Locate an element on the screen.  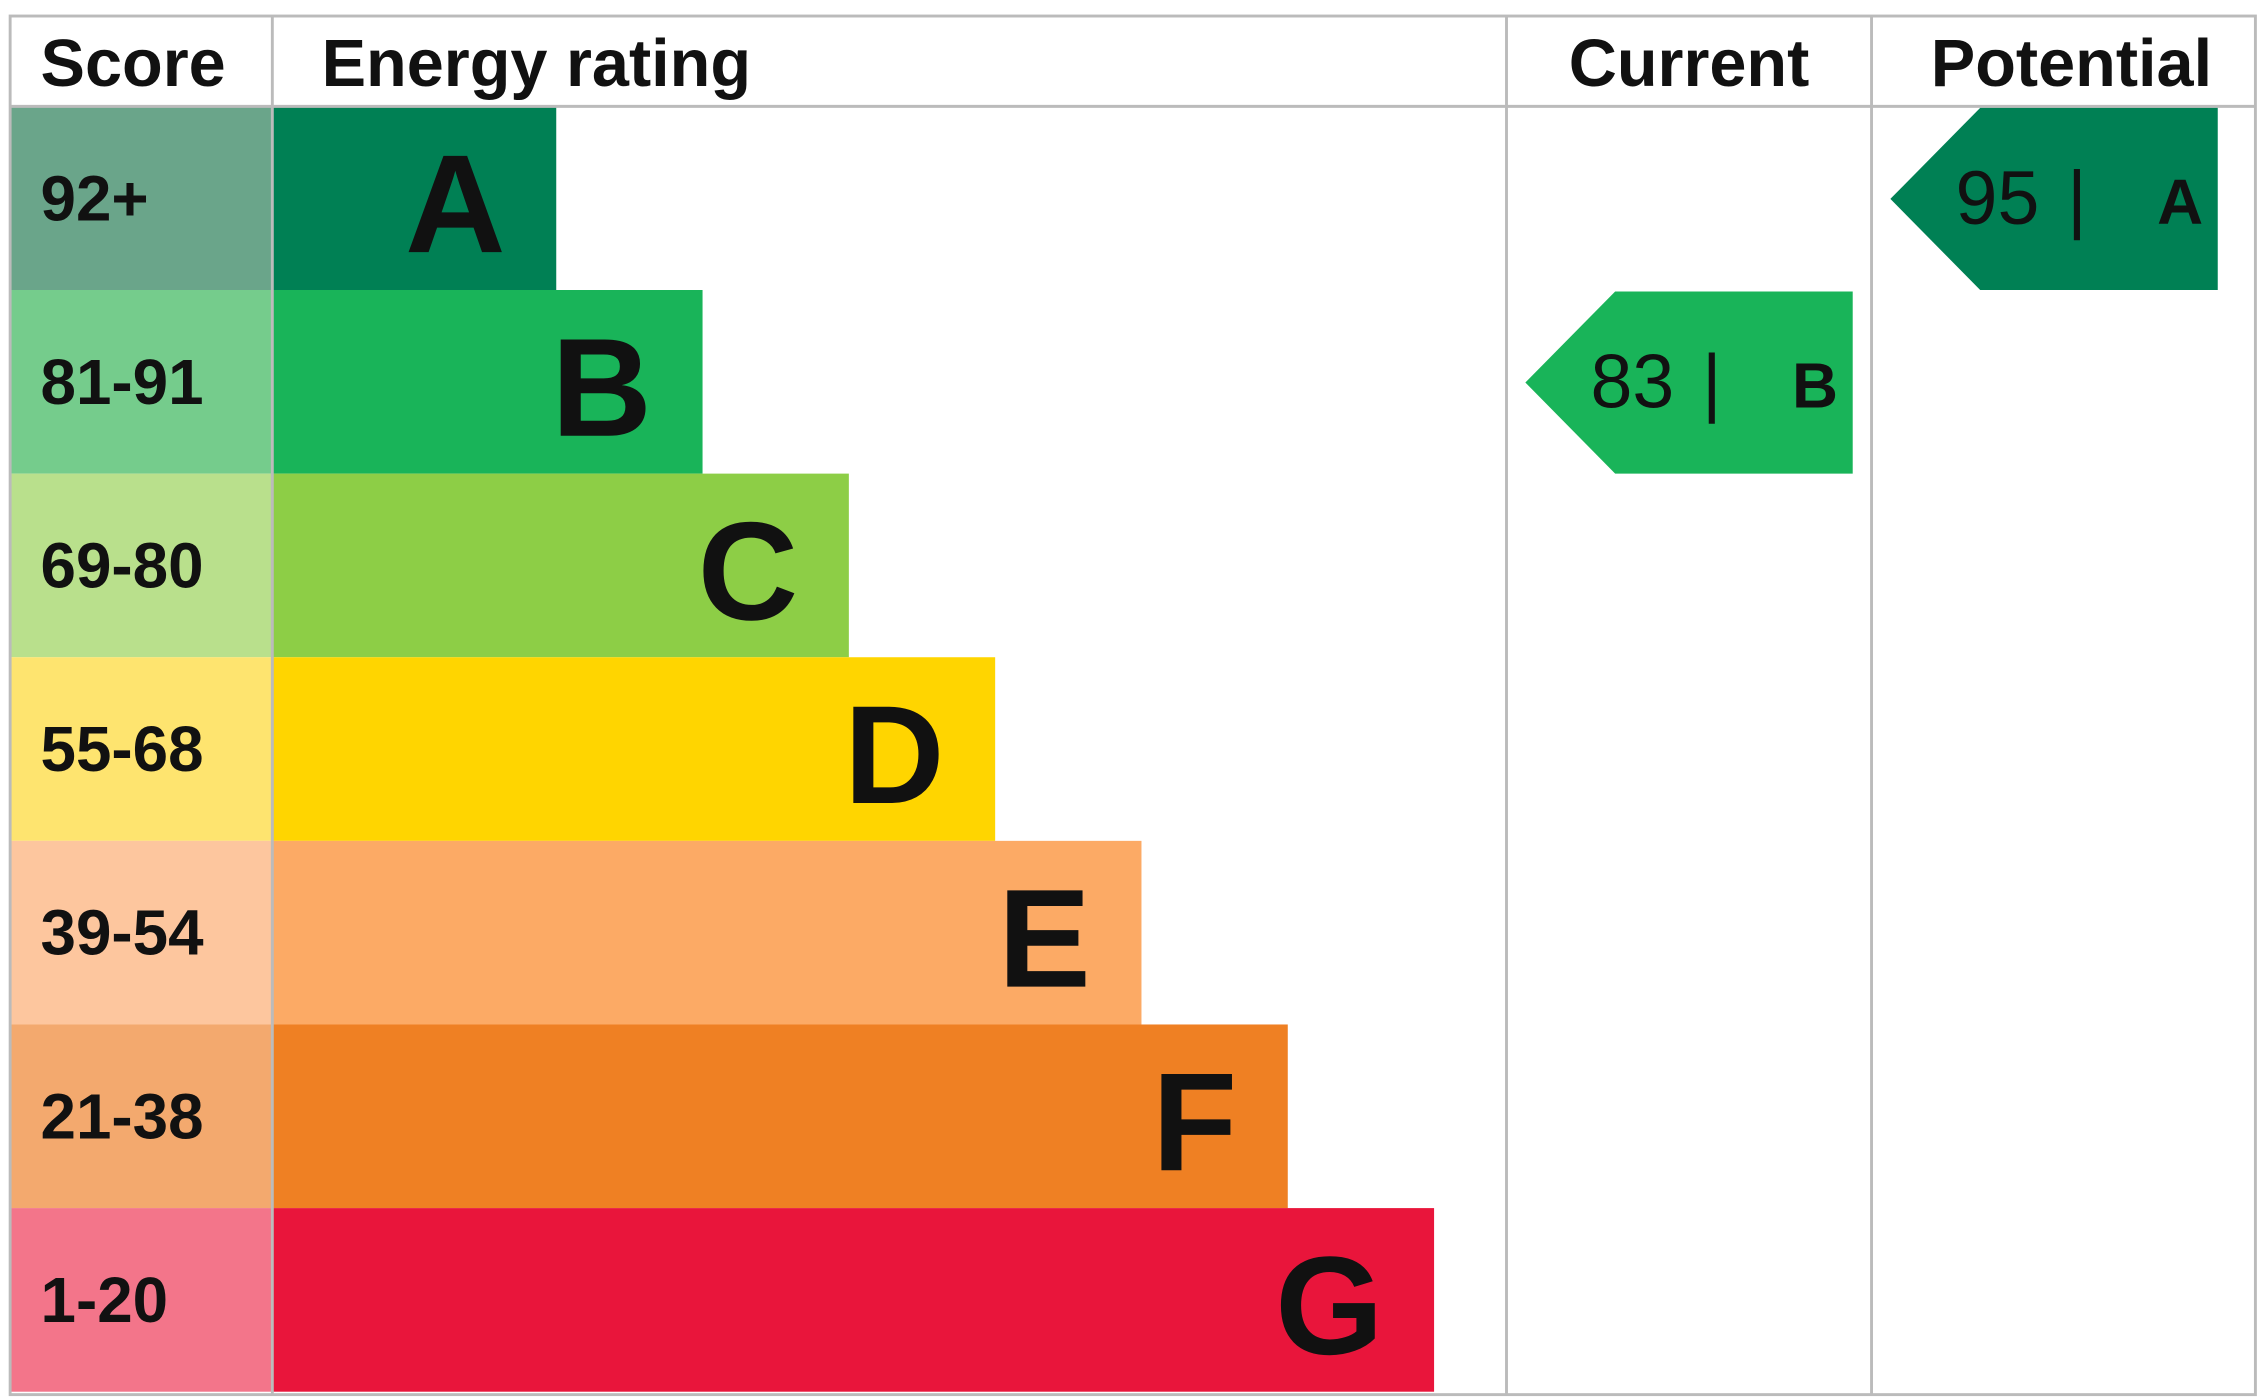
potential-score: 95 is located at coordinates (1998, 199).